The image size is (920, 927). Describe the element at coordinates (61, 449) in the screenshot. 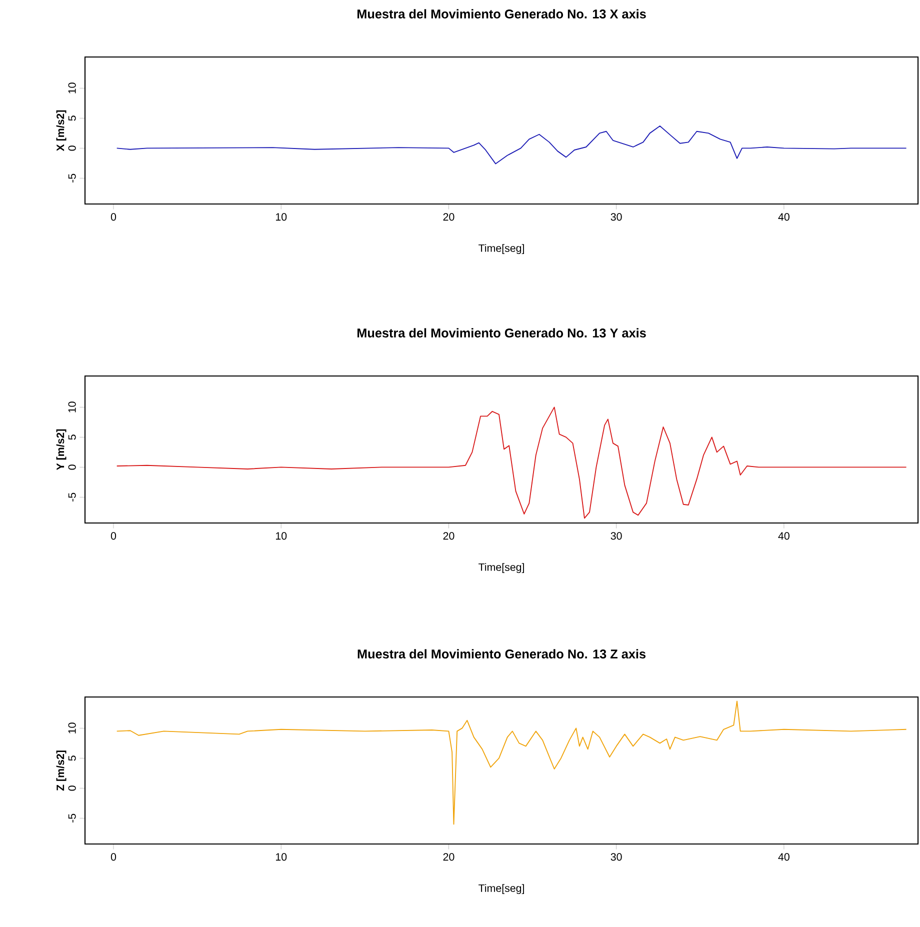

I see `y-axis-title: Y [m/s2]` at that location.